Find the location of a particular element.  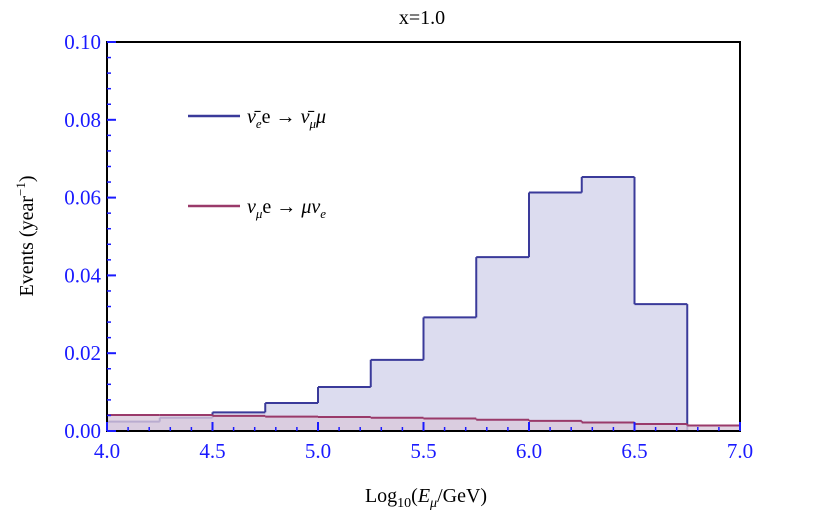

chart-title: x=1.0 is located at coordinates (422, 18).